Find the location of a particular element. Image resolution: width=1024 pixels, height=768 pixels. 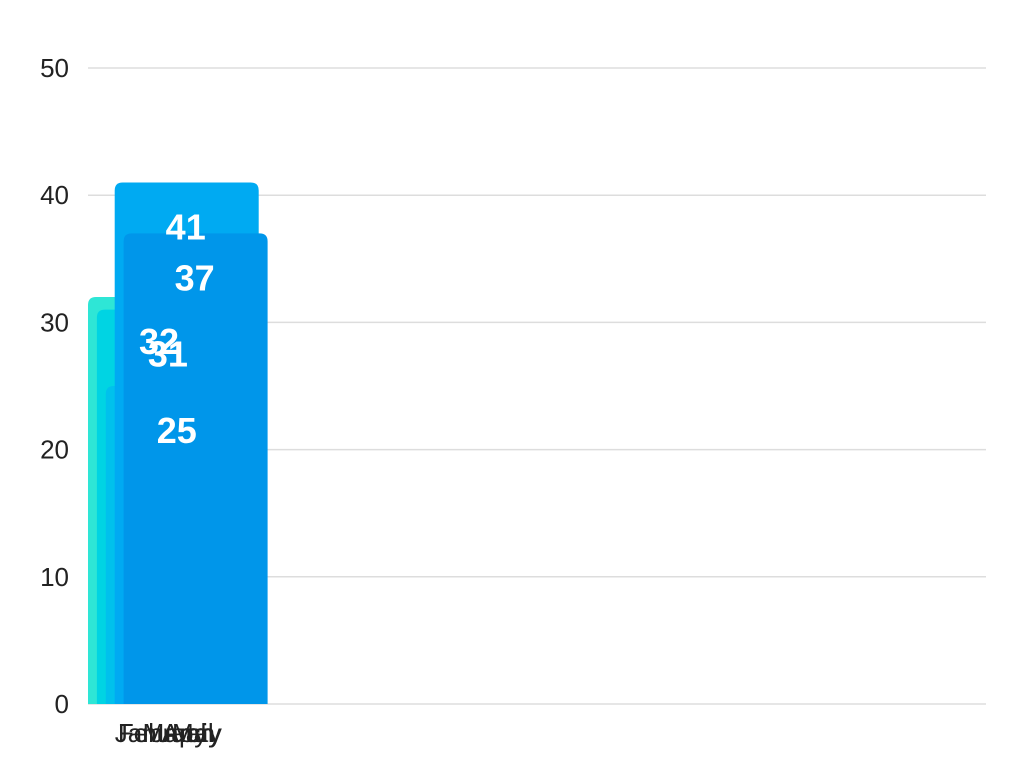

y-axis-ticks: 0 10 20 30 40 50 is located at coordinates (54, 386).